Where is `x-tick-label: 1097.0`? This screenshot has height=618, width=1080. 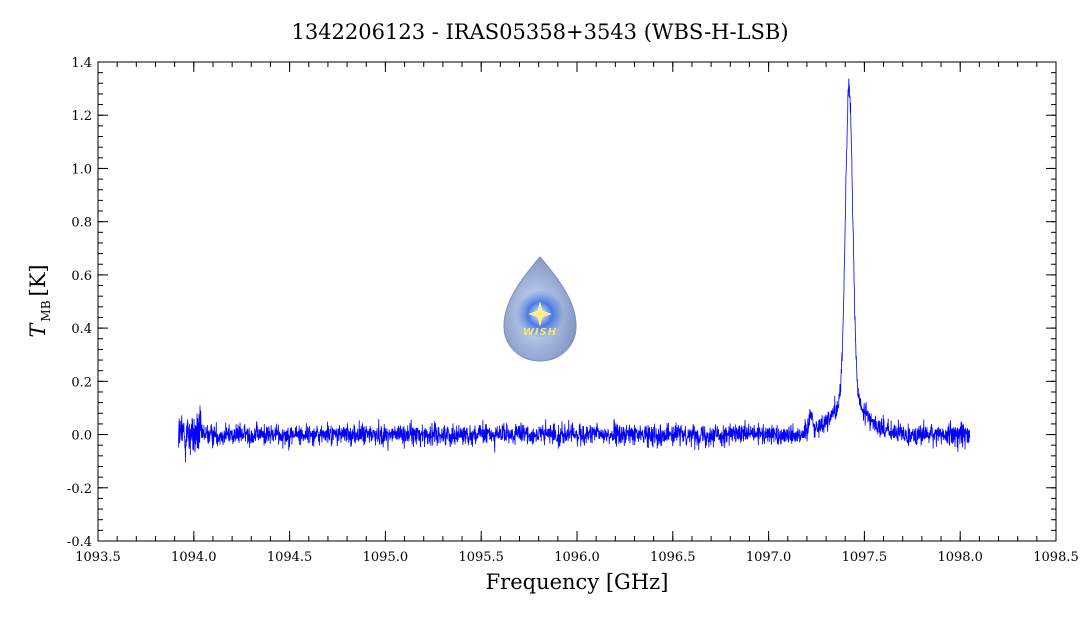 x-tick-label: 1097.0 is located at coordinates (769, 557).